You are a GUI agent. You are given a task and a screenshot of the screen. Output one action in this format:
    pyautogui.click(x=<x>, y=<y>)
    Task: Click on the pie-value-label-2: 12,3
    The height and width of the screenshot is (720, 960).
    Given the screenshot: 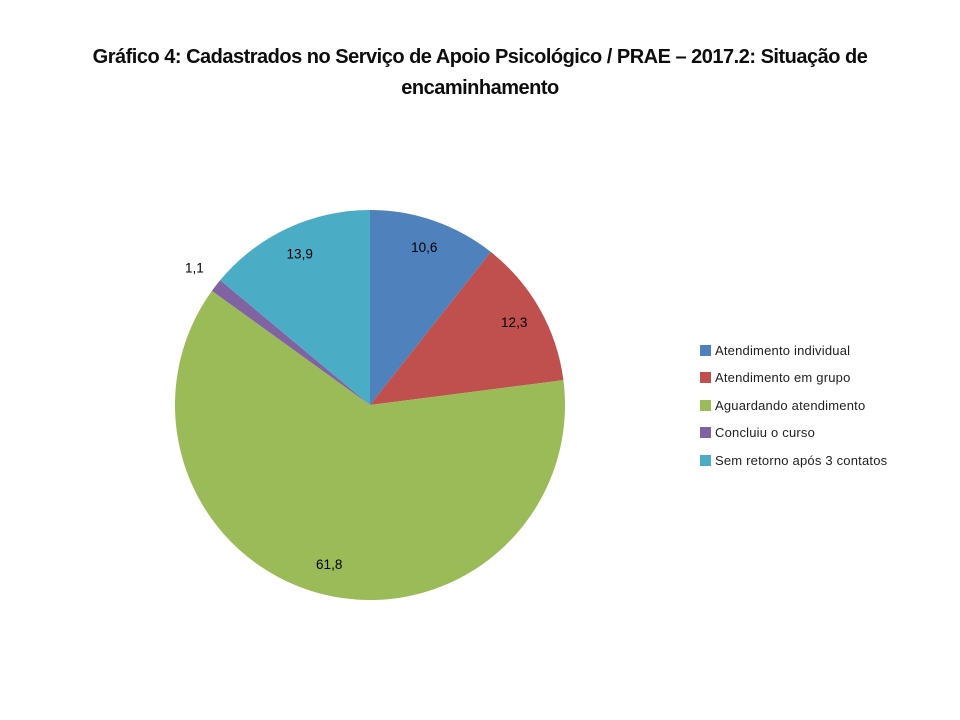 What is the action you would take?
    pyautogui.click(x=514, y=322)
    